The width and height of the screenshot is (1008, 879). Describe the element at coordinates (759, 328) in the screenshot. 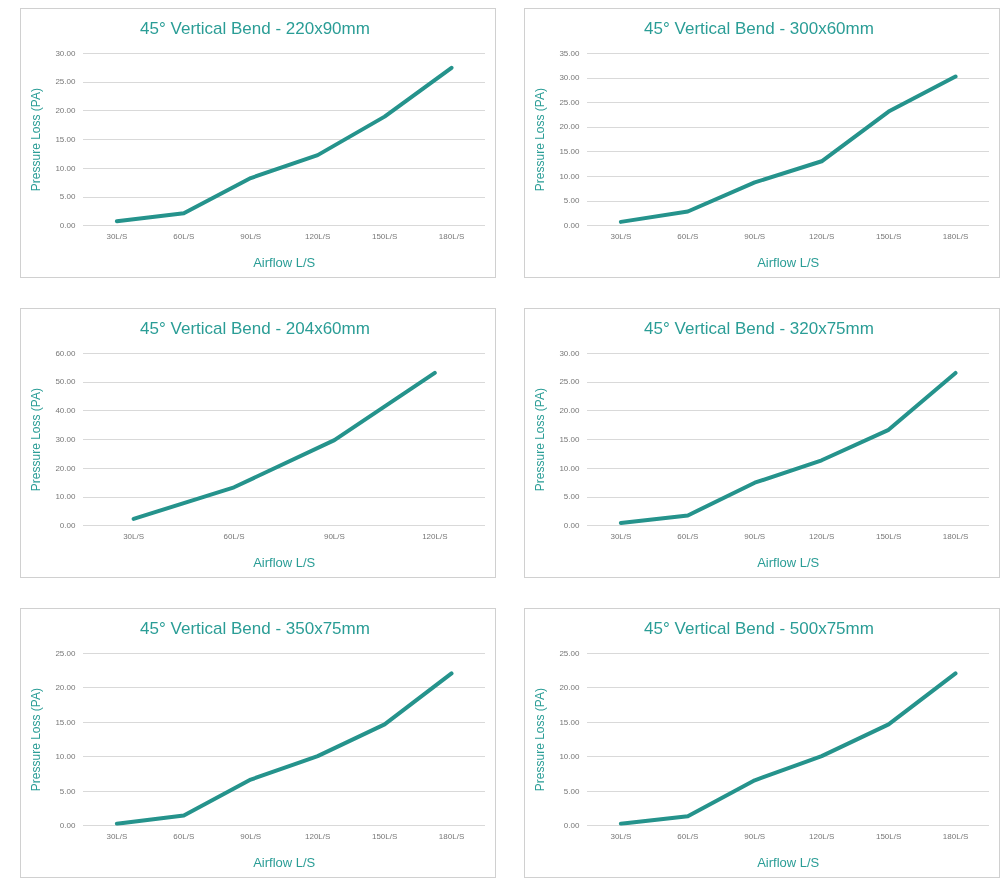

I see `chart-title: 45° Vertical Bend - 320x75mm` at that location.